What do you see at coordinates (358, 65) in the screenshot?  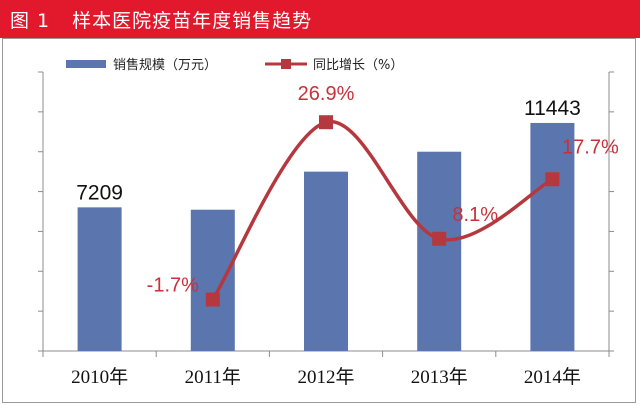 I see `legend-line-label: 同比增长（%）` at bounding box center [358, 65].